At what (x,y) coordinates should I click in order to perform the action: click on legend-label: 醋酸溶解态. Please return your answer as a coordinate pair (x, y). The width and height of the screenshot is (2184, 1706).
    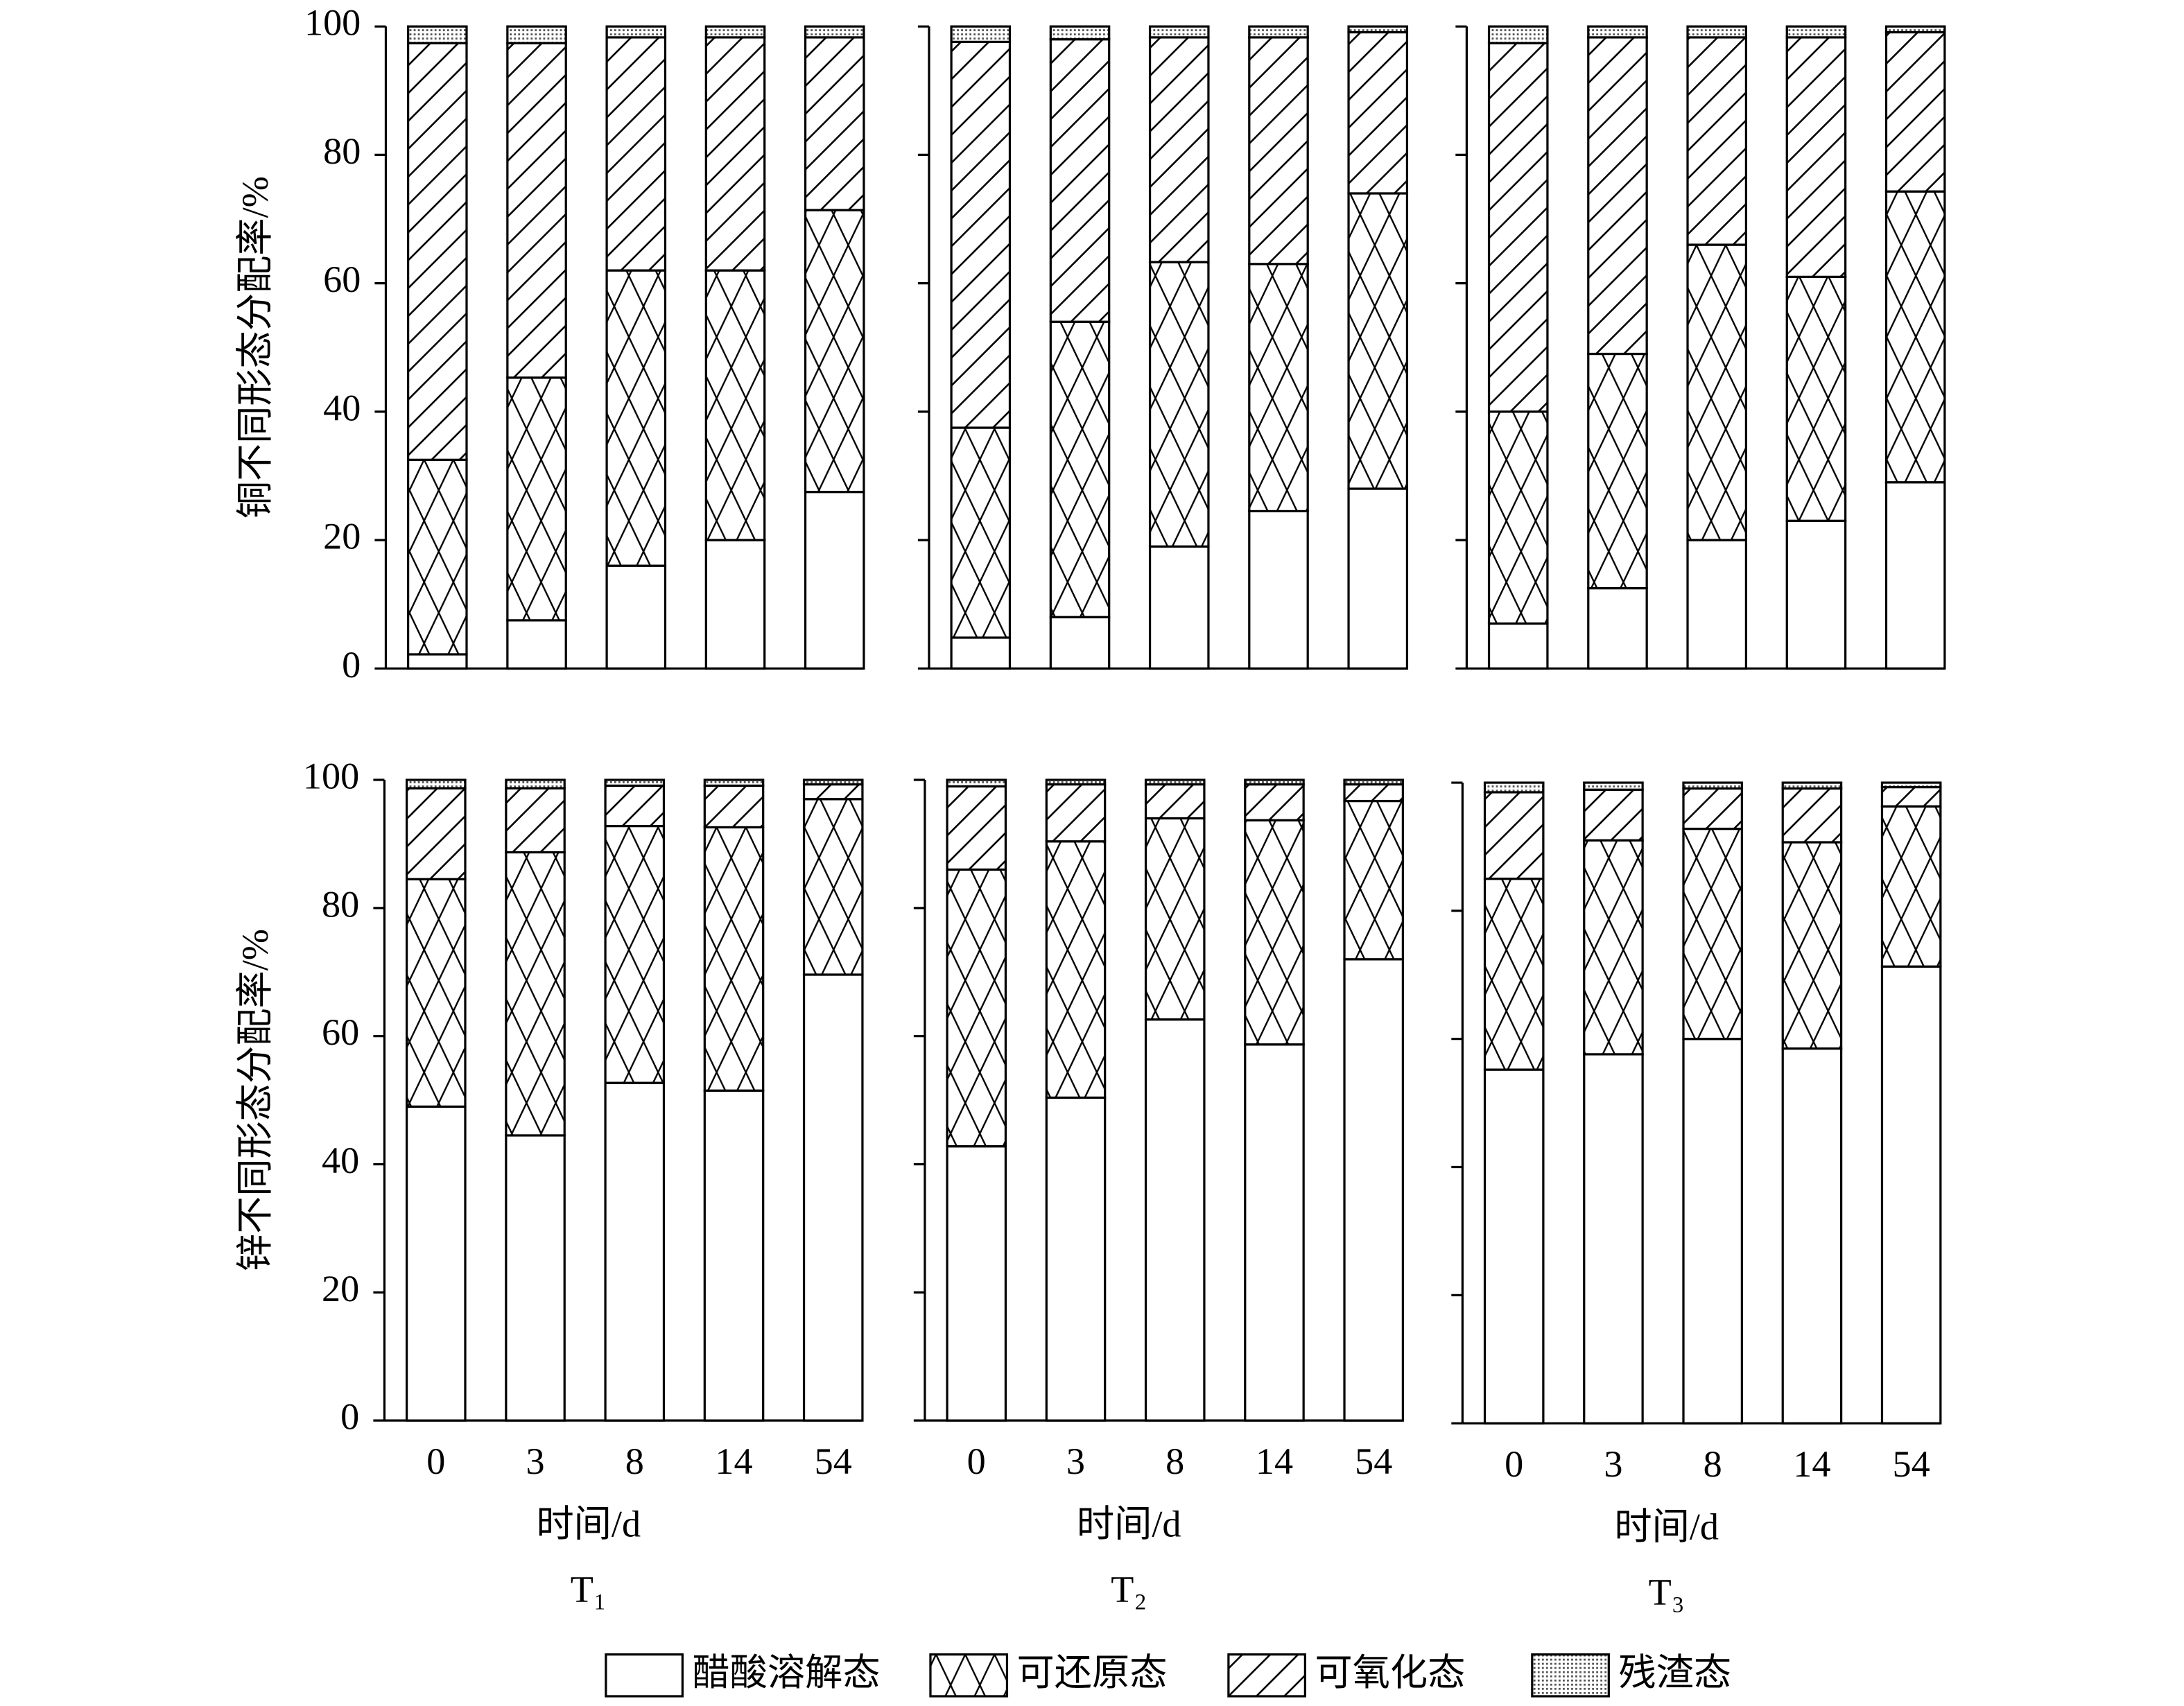
    Looking at the image, I should click on (786, 1673).